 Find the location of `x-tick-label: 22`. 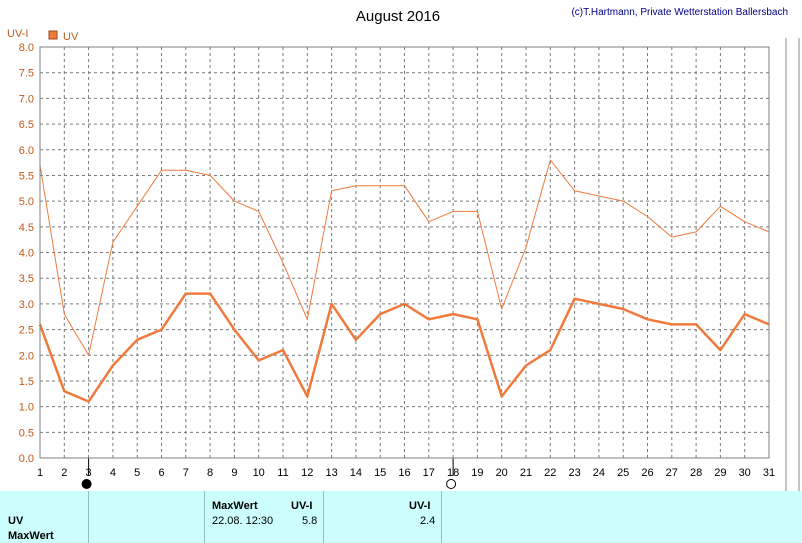

x-tick-label: 22 is located at coordinates (550, 473).